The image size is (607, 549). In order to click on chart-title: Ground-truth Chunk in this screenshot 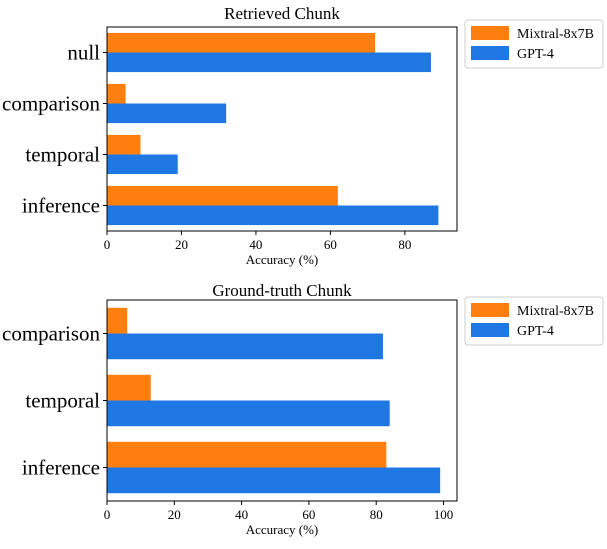, I will do `click(282, 290)`.